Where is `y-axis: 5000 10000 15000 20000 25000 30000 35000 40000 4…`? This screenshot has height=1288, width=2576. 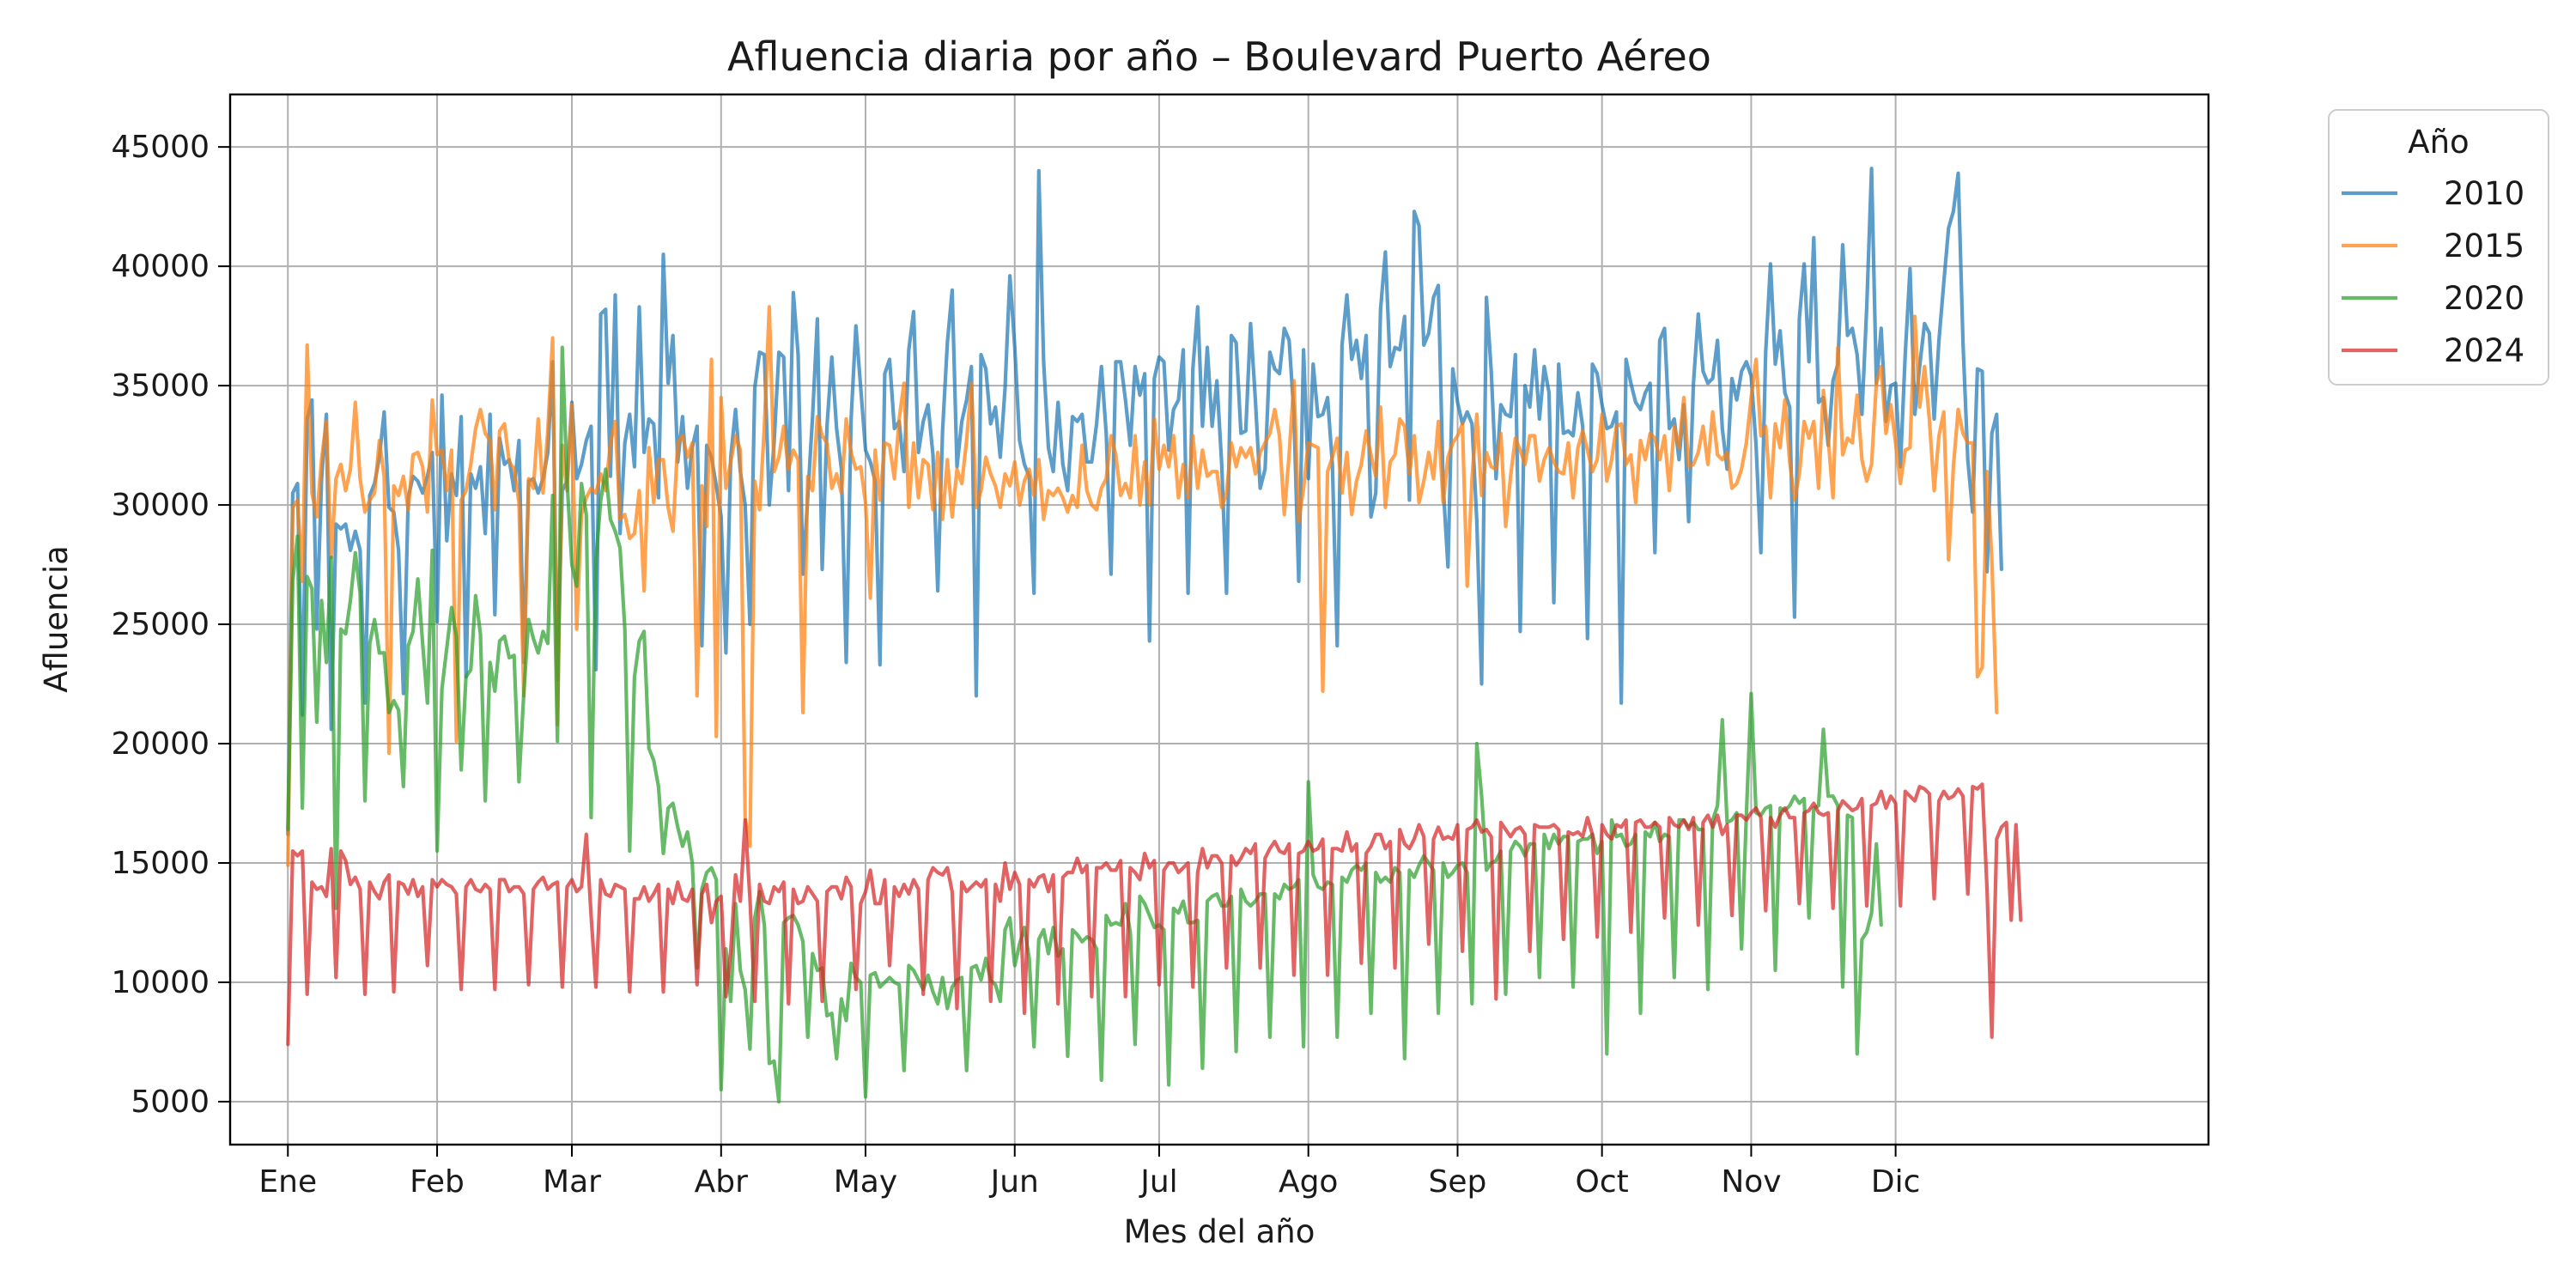
y-axis: 5000 10000 15000 20000 25000 30000 35000 40000 4… is located at coordinates (170, 625).